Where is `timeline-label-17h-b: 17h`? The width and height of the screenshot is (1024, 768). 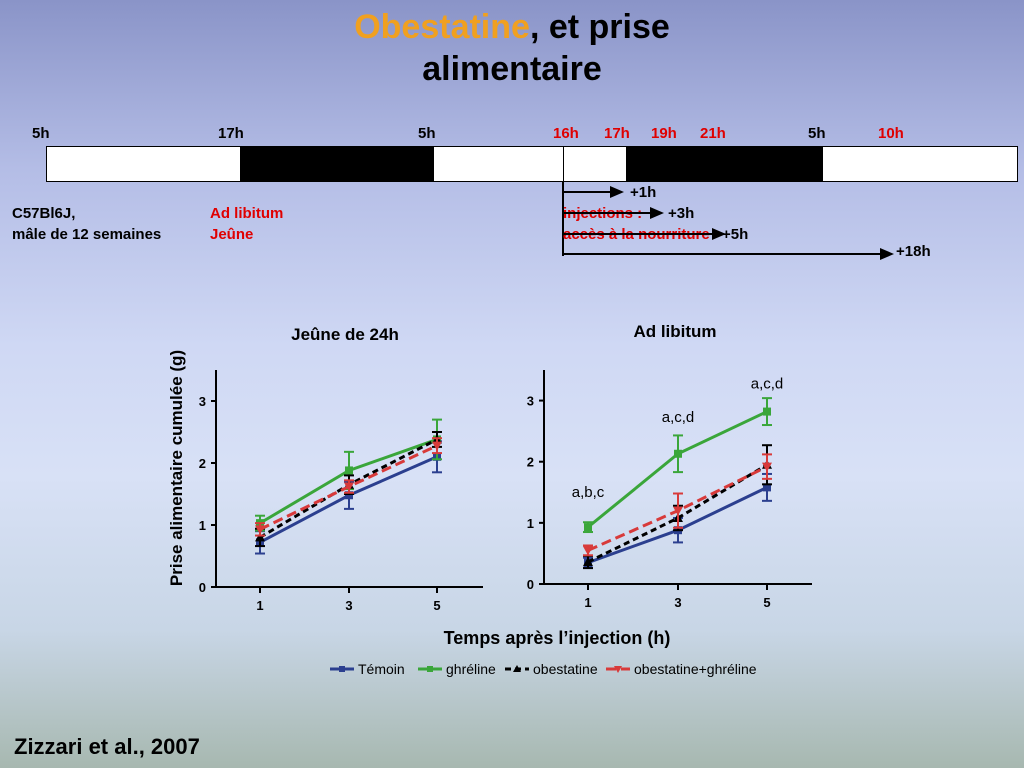
timeline-label-17h-b: 17h is located at coordinates (617, 133).